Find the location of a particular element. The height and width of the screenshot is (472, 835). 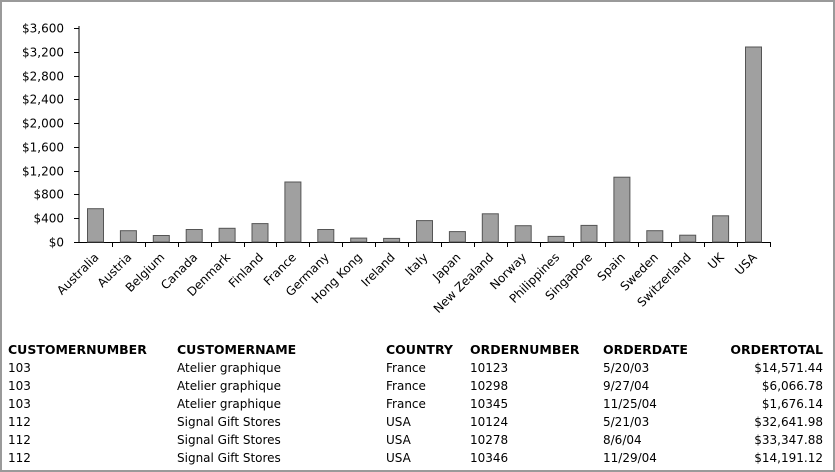

x-tick-label: Finland is located at coordinates (246, 270).